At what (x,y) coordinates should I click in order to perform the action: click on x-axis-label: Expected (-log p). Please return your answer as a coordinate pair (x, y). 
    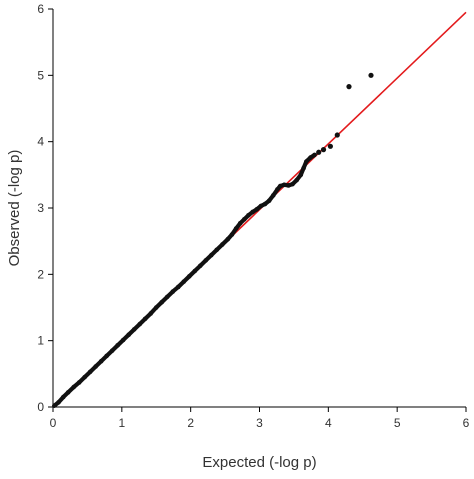
    Looking at the image, I should click on (259, 462).